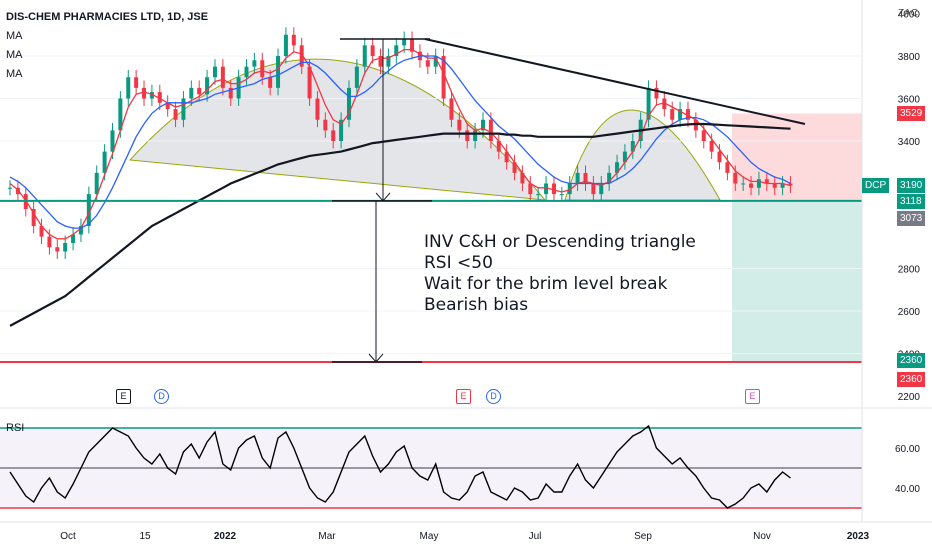  What do you see at coordinates (68, 536) in the screenshot?
I see `time-tick-label: Oct` at bounding box center [68, 536].